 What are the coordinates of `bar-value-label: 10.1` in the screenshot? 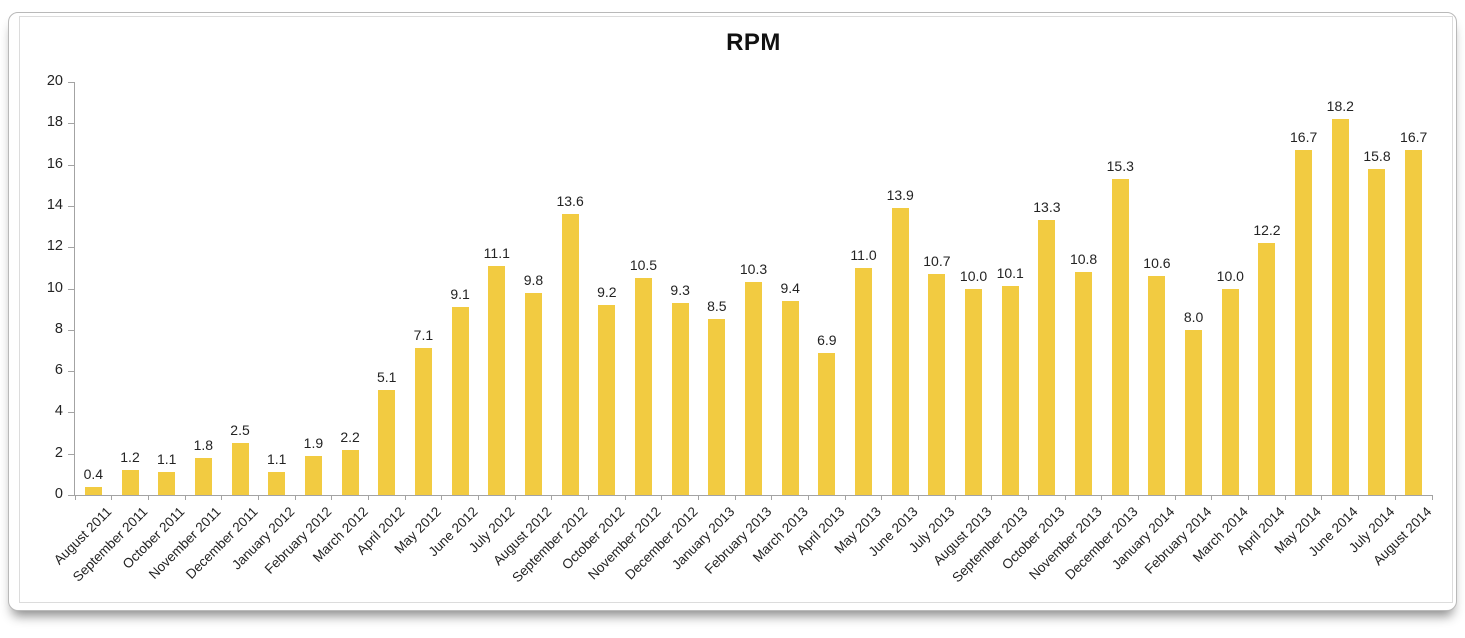 It's located at (1010, 273).